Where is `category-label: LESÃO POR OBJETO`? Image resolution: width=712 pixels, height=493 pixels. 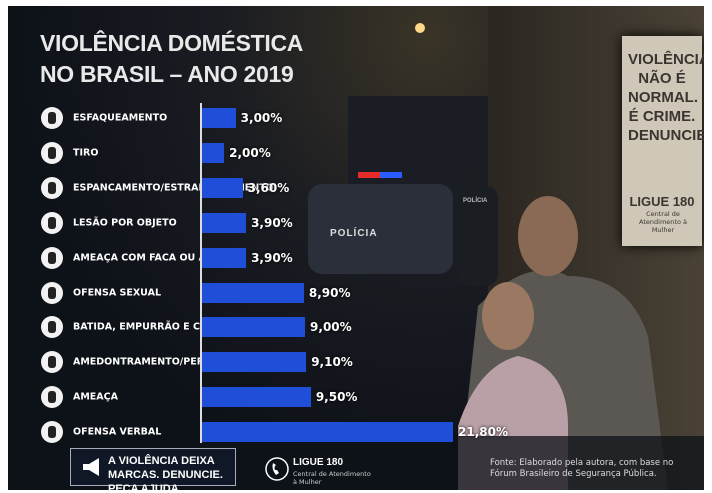 category-label: LESÃO POR OBJETO is located at coordinates (125, 223).